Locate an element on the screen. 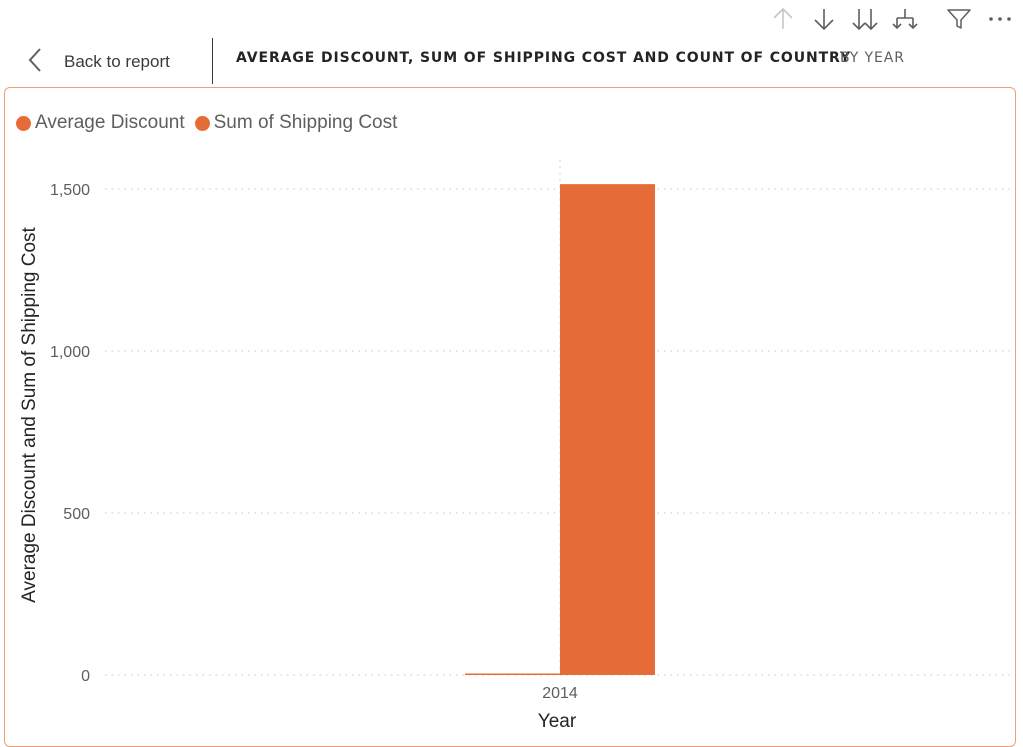 The width and height of the screenshot is (1023, 747). x-axis-title: Year is located at coordinates (557, 721).